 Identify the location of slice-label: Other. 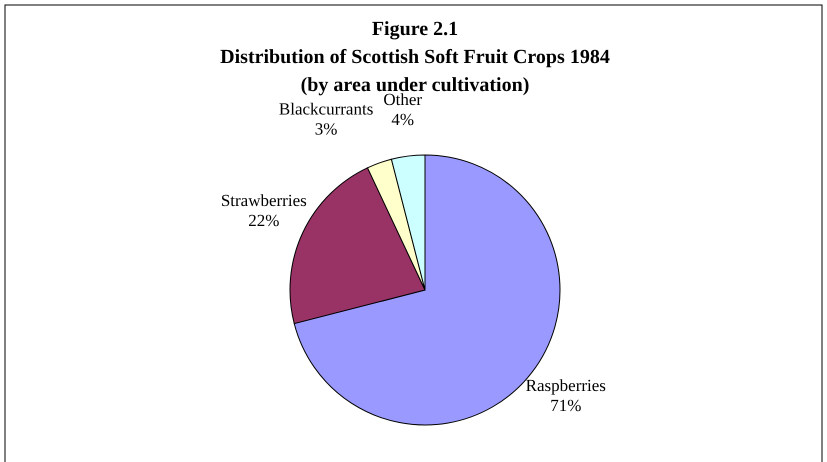
(402, 100).